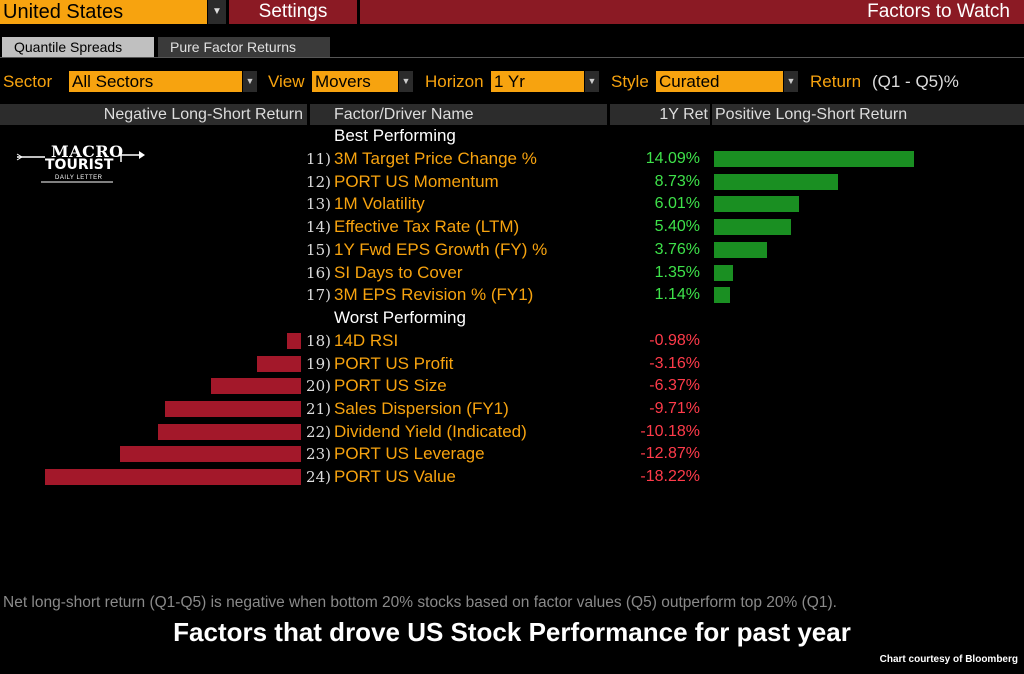  What do you see at coordinates (458, 114) in the screenshot?
I see `factor-name-header: Factor/Driver Name` at bounding box center [458, 114].